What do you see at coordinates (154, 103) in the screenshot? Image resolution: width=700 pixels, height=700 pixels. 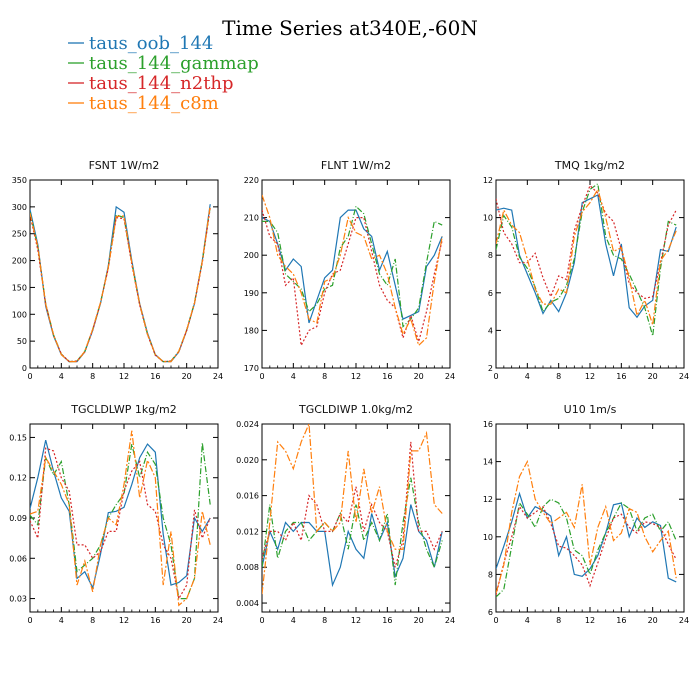 I see `legend-label-taus_144_c8m: taus_144_c8m` at bounding box center [154, 103].